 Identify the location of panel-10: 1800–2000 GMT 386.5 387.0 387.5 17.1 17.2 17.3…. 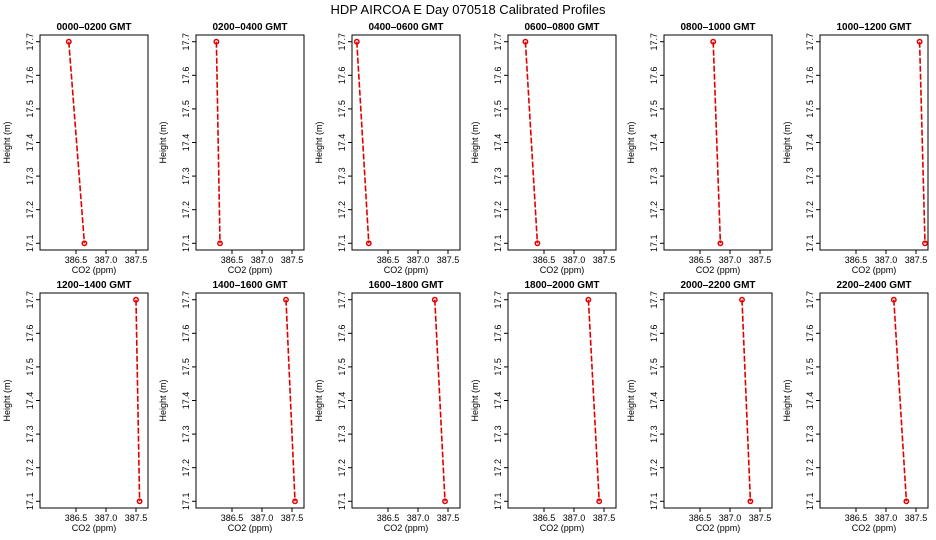
(543, 406).